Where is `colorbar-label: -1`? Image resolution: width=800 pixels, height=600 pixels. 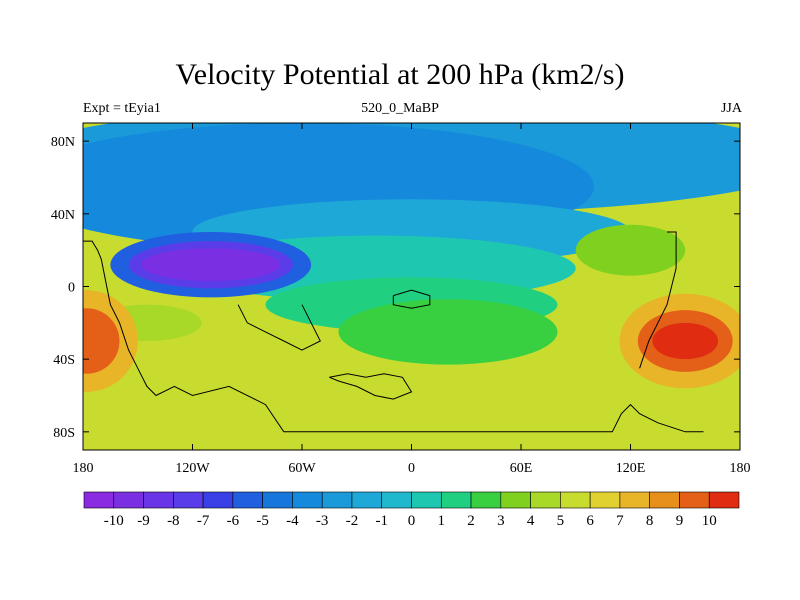 colorbar-label: -1 is located at coordinates (381, 521).